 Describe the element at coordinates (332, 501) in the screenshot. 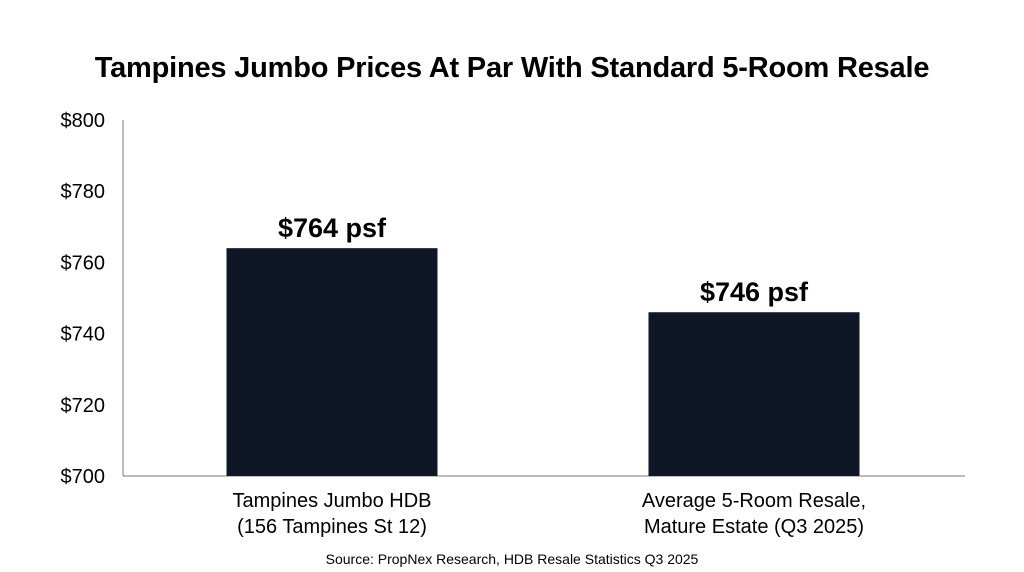

I see `category-label: Tampines Jumbo HDB` at that location.